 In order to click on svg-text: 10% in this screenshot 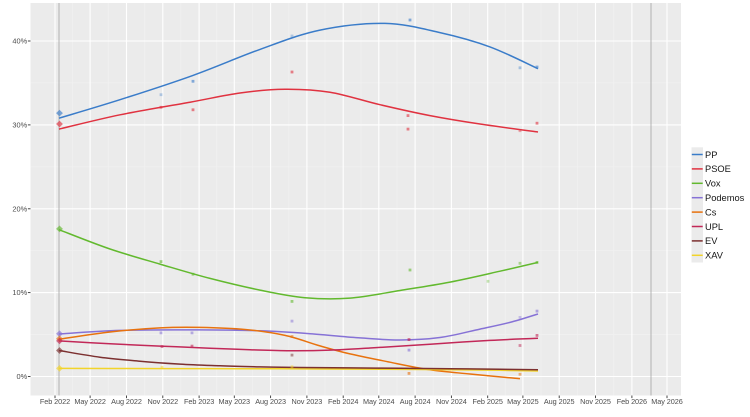, I will do `click(19, 292)`.